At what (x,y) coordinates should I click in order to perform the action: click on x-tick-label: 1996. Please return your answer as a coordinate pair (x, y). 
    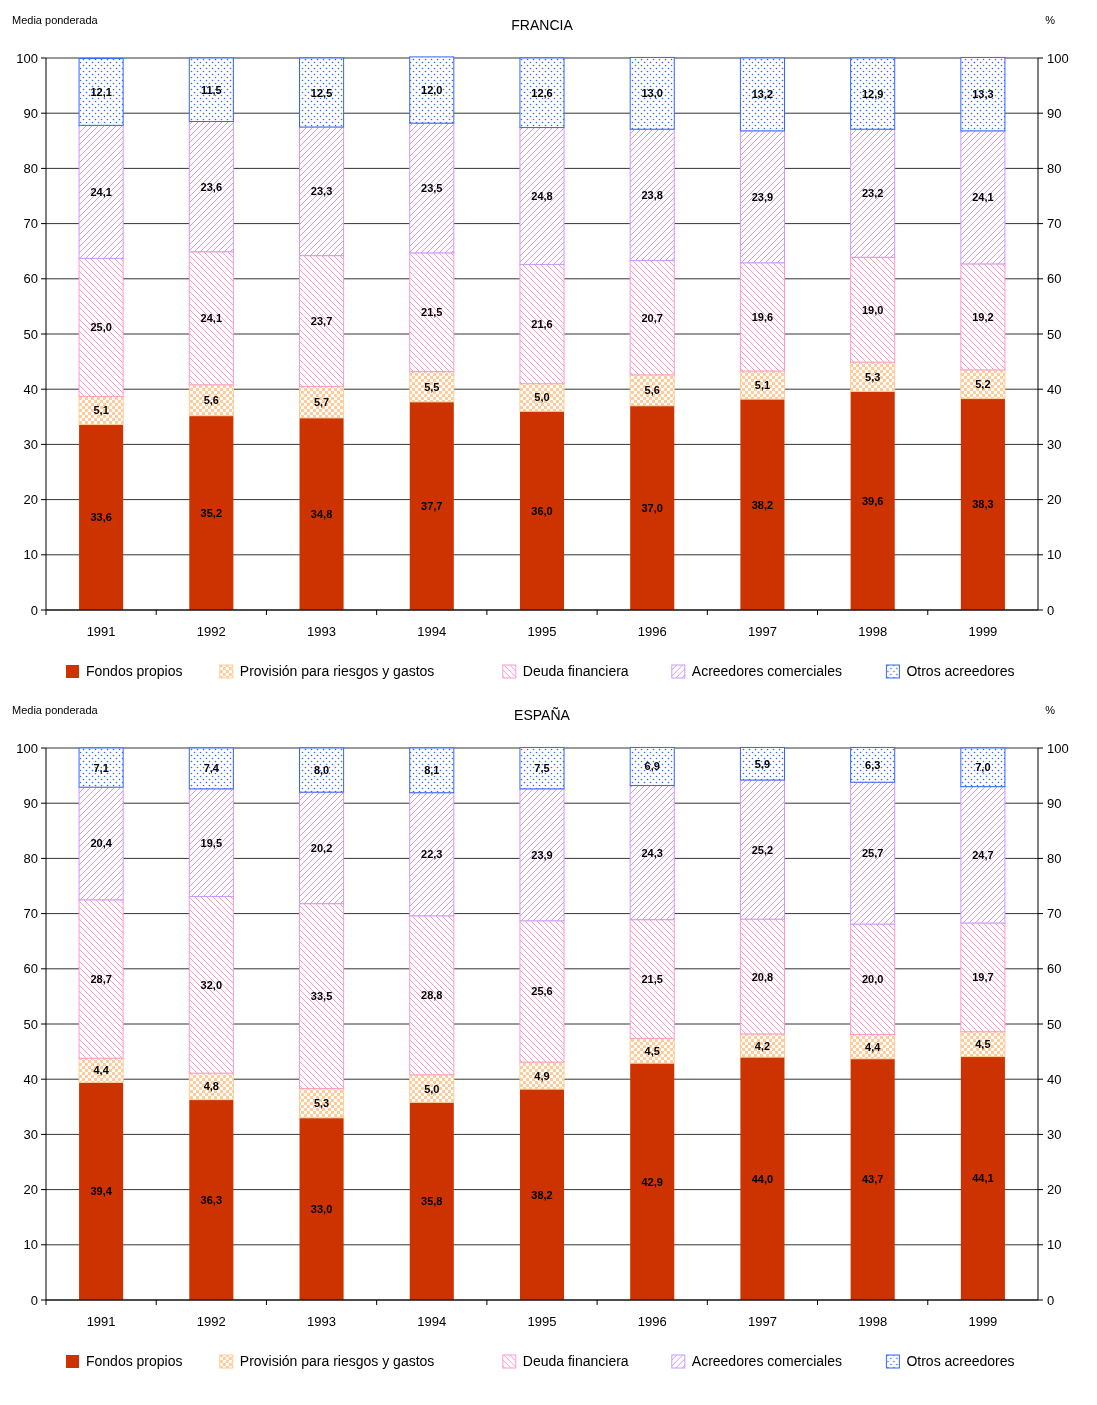
    Looking at the image, I should click on (652, 631).